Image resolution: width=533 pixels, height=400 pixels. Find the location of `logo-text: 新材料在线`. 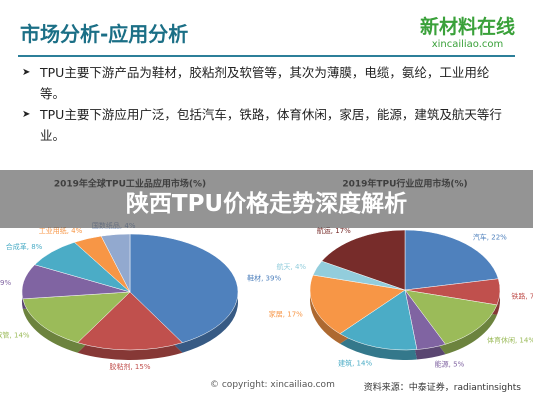

logo-text: 新材料在线 is located at coordinates (467, 27).